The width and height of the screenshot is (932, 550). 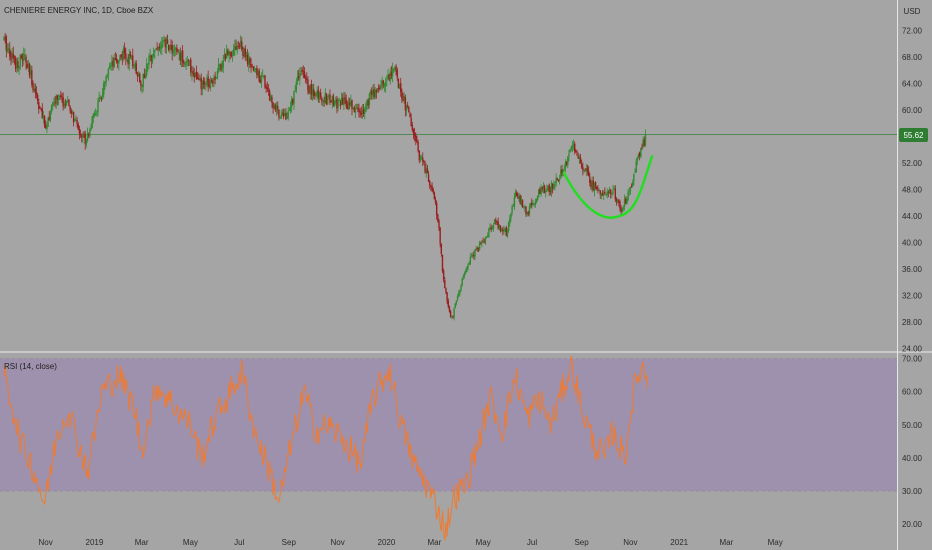 What do you see at coordinates (190, 542) in the screenshot?
I see `time-tick-label: May` at bounding box center [190, 542].